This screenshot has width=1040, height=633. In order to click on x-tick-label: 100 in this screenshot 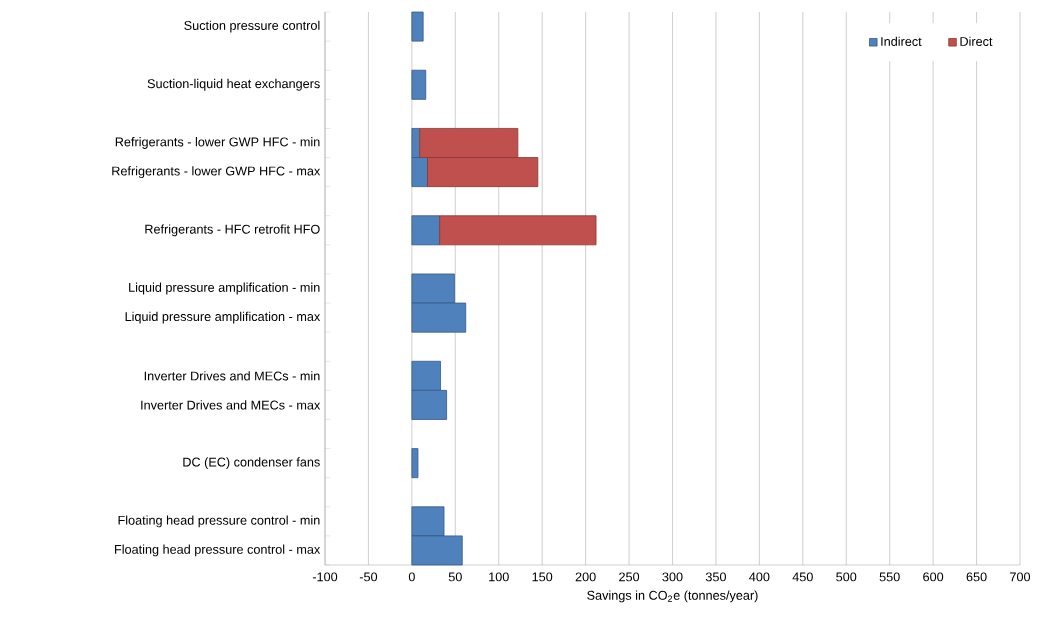, I will do `click(499, 577)`.